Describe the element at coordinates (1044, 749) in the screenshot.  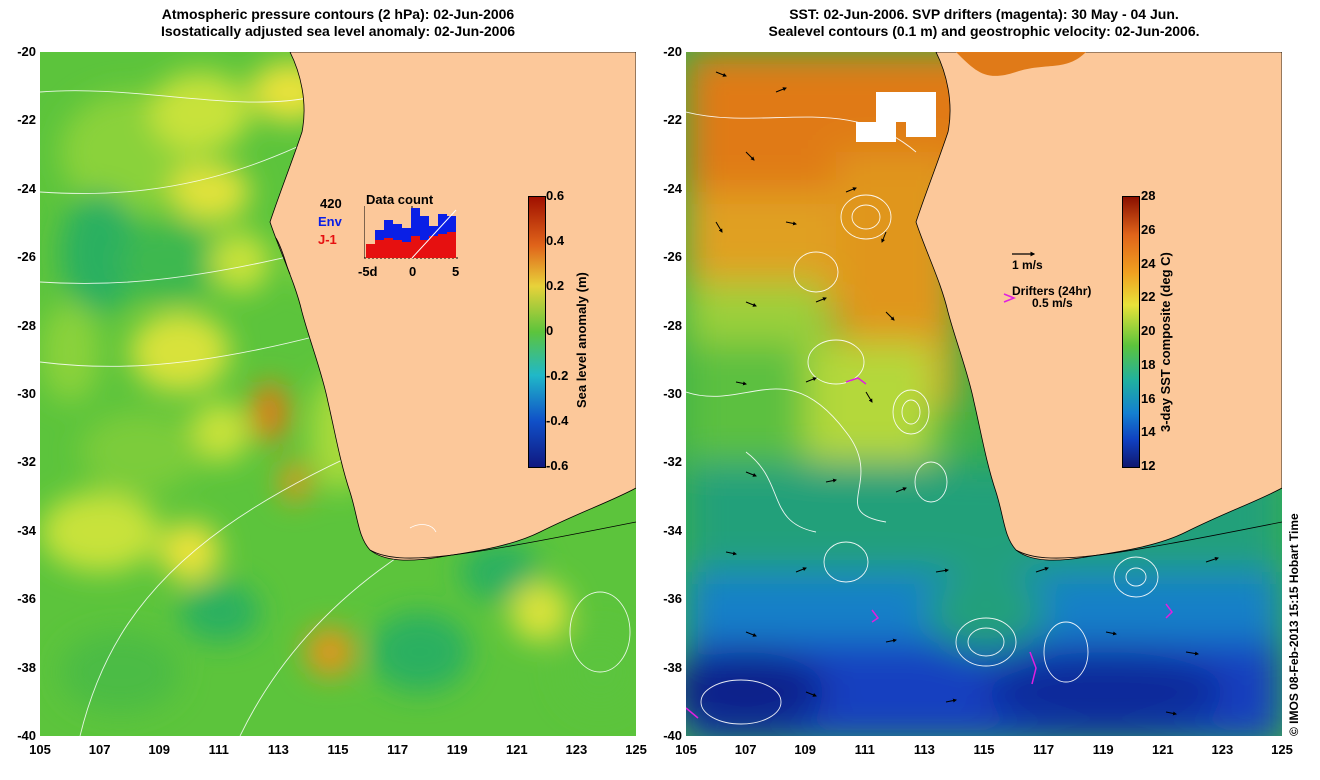
I see `lon-tick-right-6: 117` at that location.